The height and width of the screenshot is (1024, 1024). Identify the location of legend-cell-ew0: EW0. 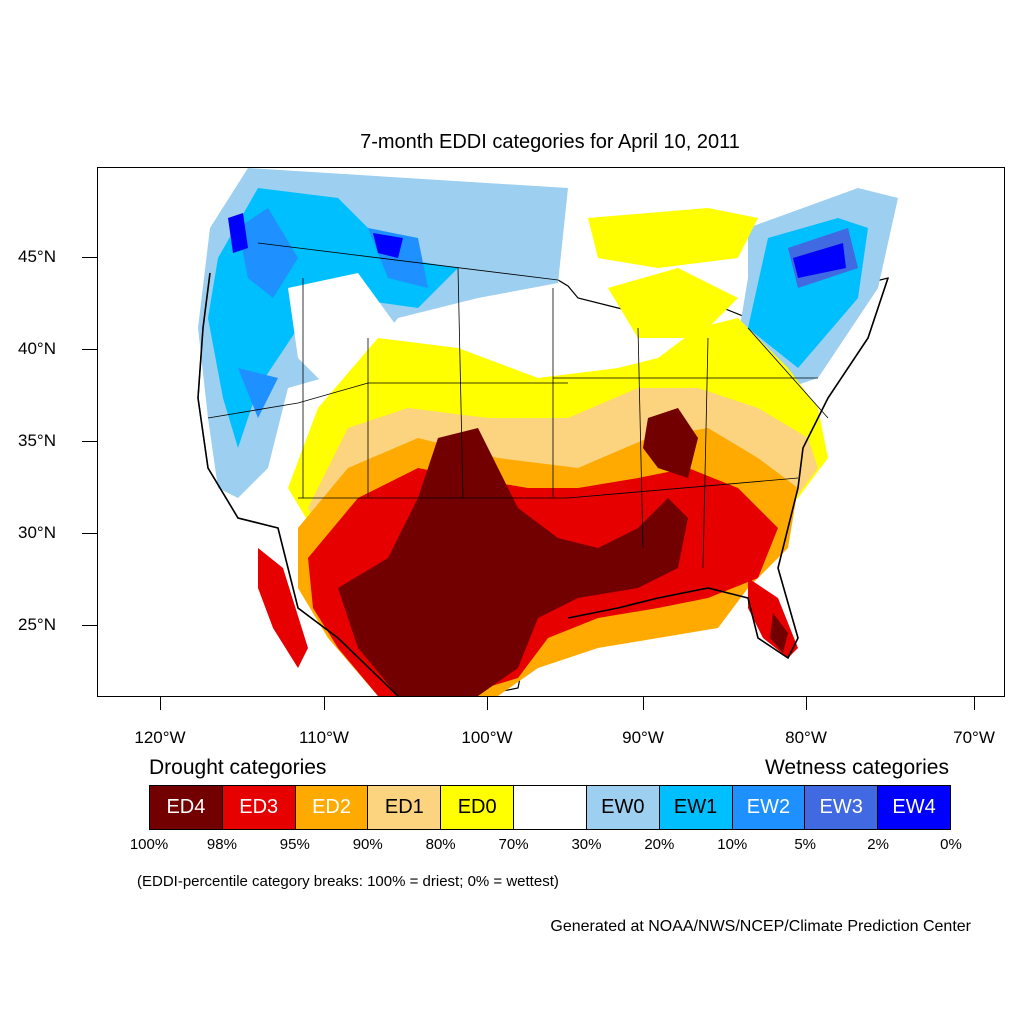
(623, 807).